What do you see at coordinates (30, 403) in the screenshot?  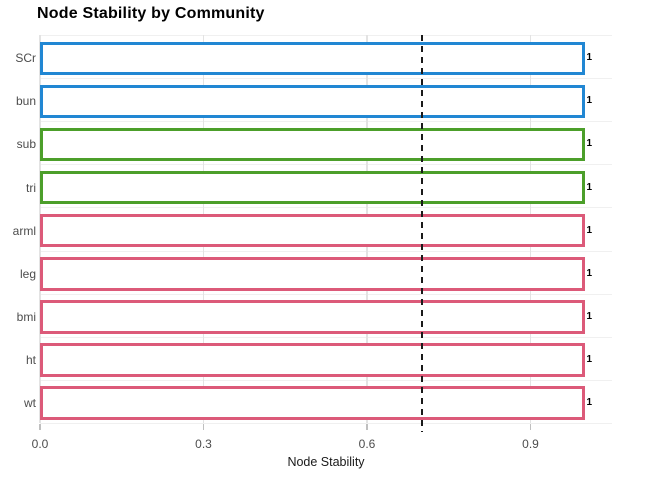 I see `y-tick-label-wt: wt` at bounding box center [30, 403].